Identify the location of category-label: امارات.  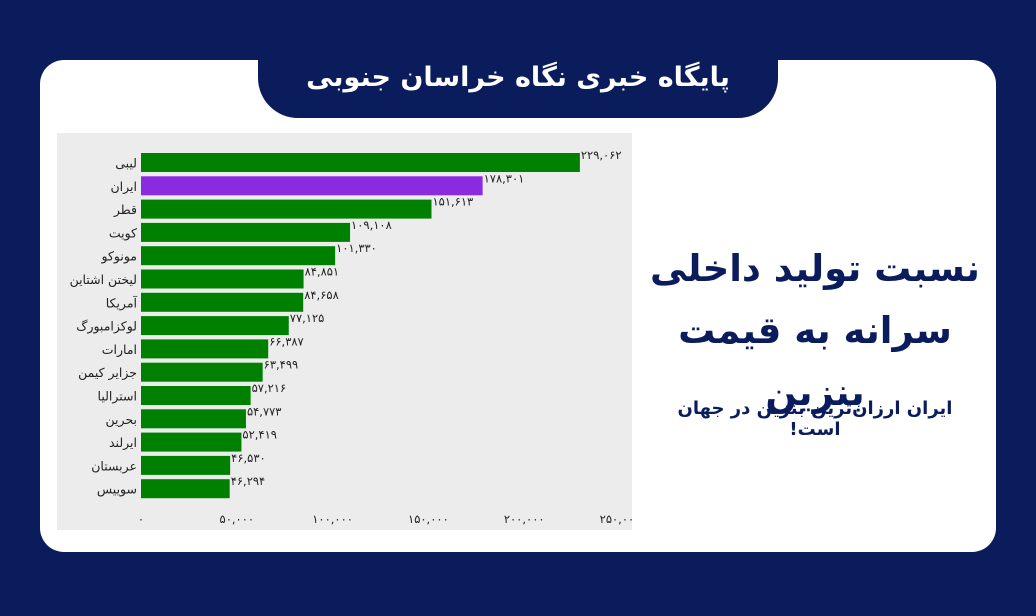
(119, 350).